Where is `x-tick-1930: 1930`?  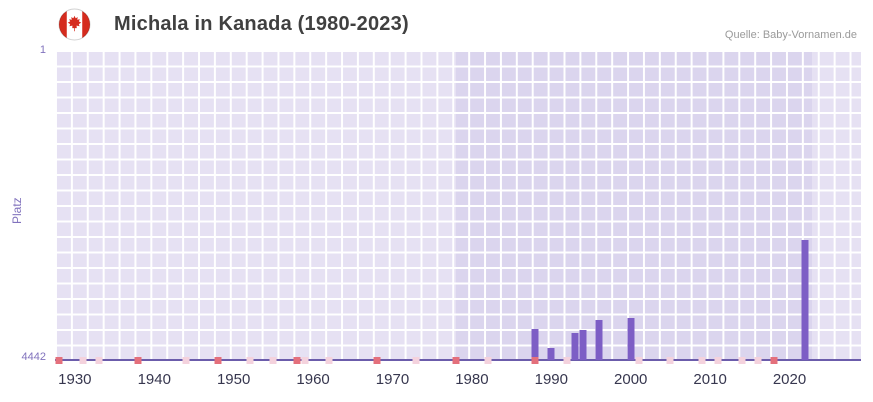 x-tick-1930: 1930 is located at coordinates (75, 379).